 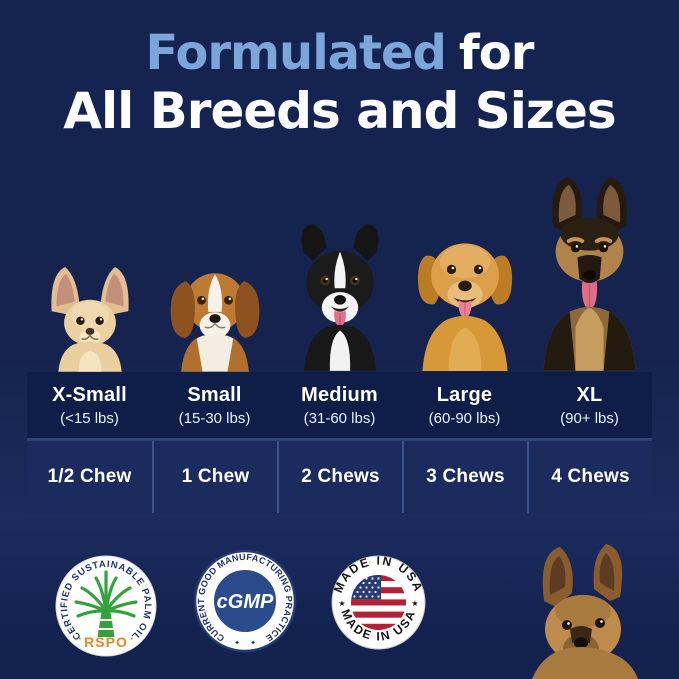 I want to click on title-rest: for, so click(x=496, y=53).